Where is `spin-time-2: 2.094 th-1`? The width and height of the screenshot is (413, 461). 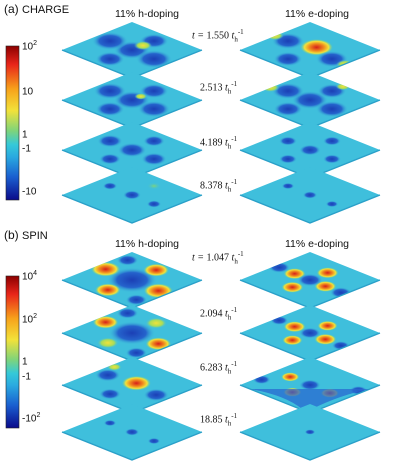
spin-time-2: 2.094 th-1 is located at coordinates (219, 314).